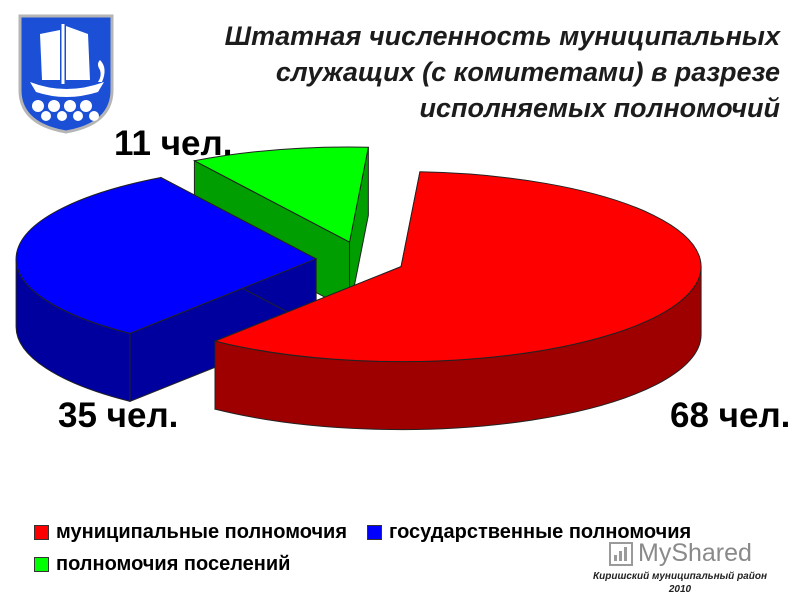 The width and height of the screenshot is (800, 600). I want to click on myshared-logo-icon, so click(621, 553).